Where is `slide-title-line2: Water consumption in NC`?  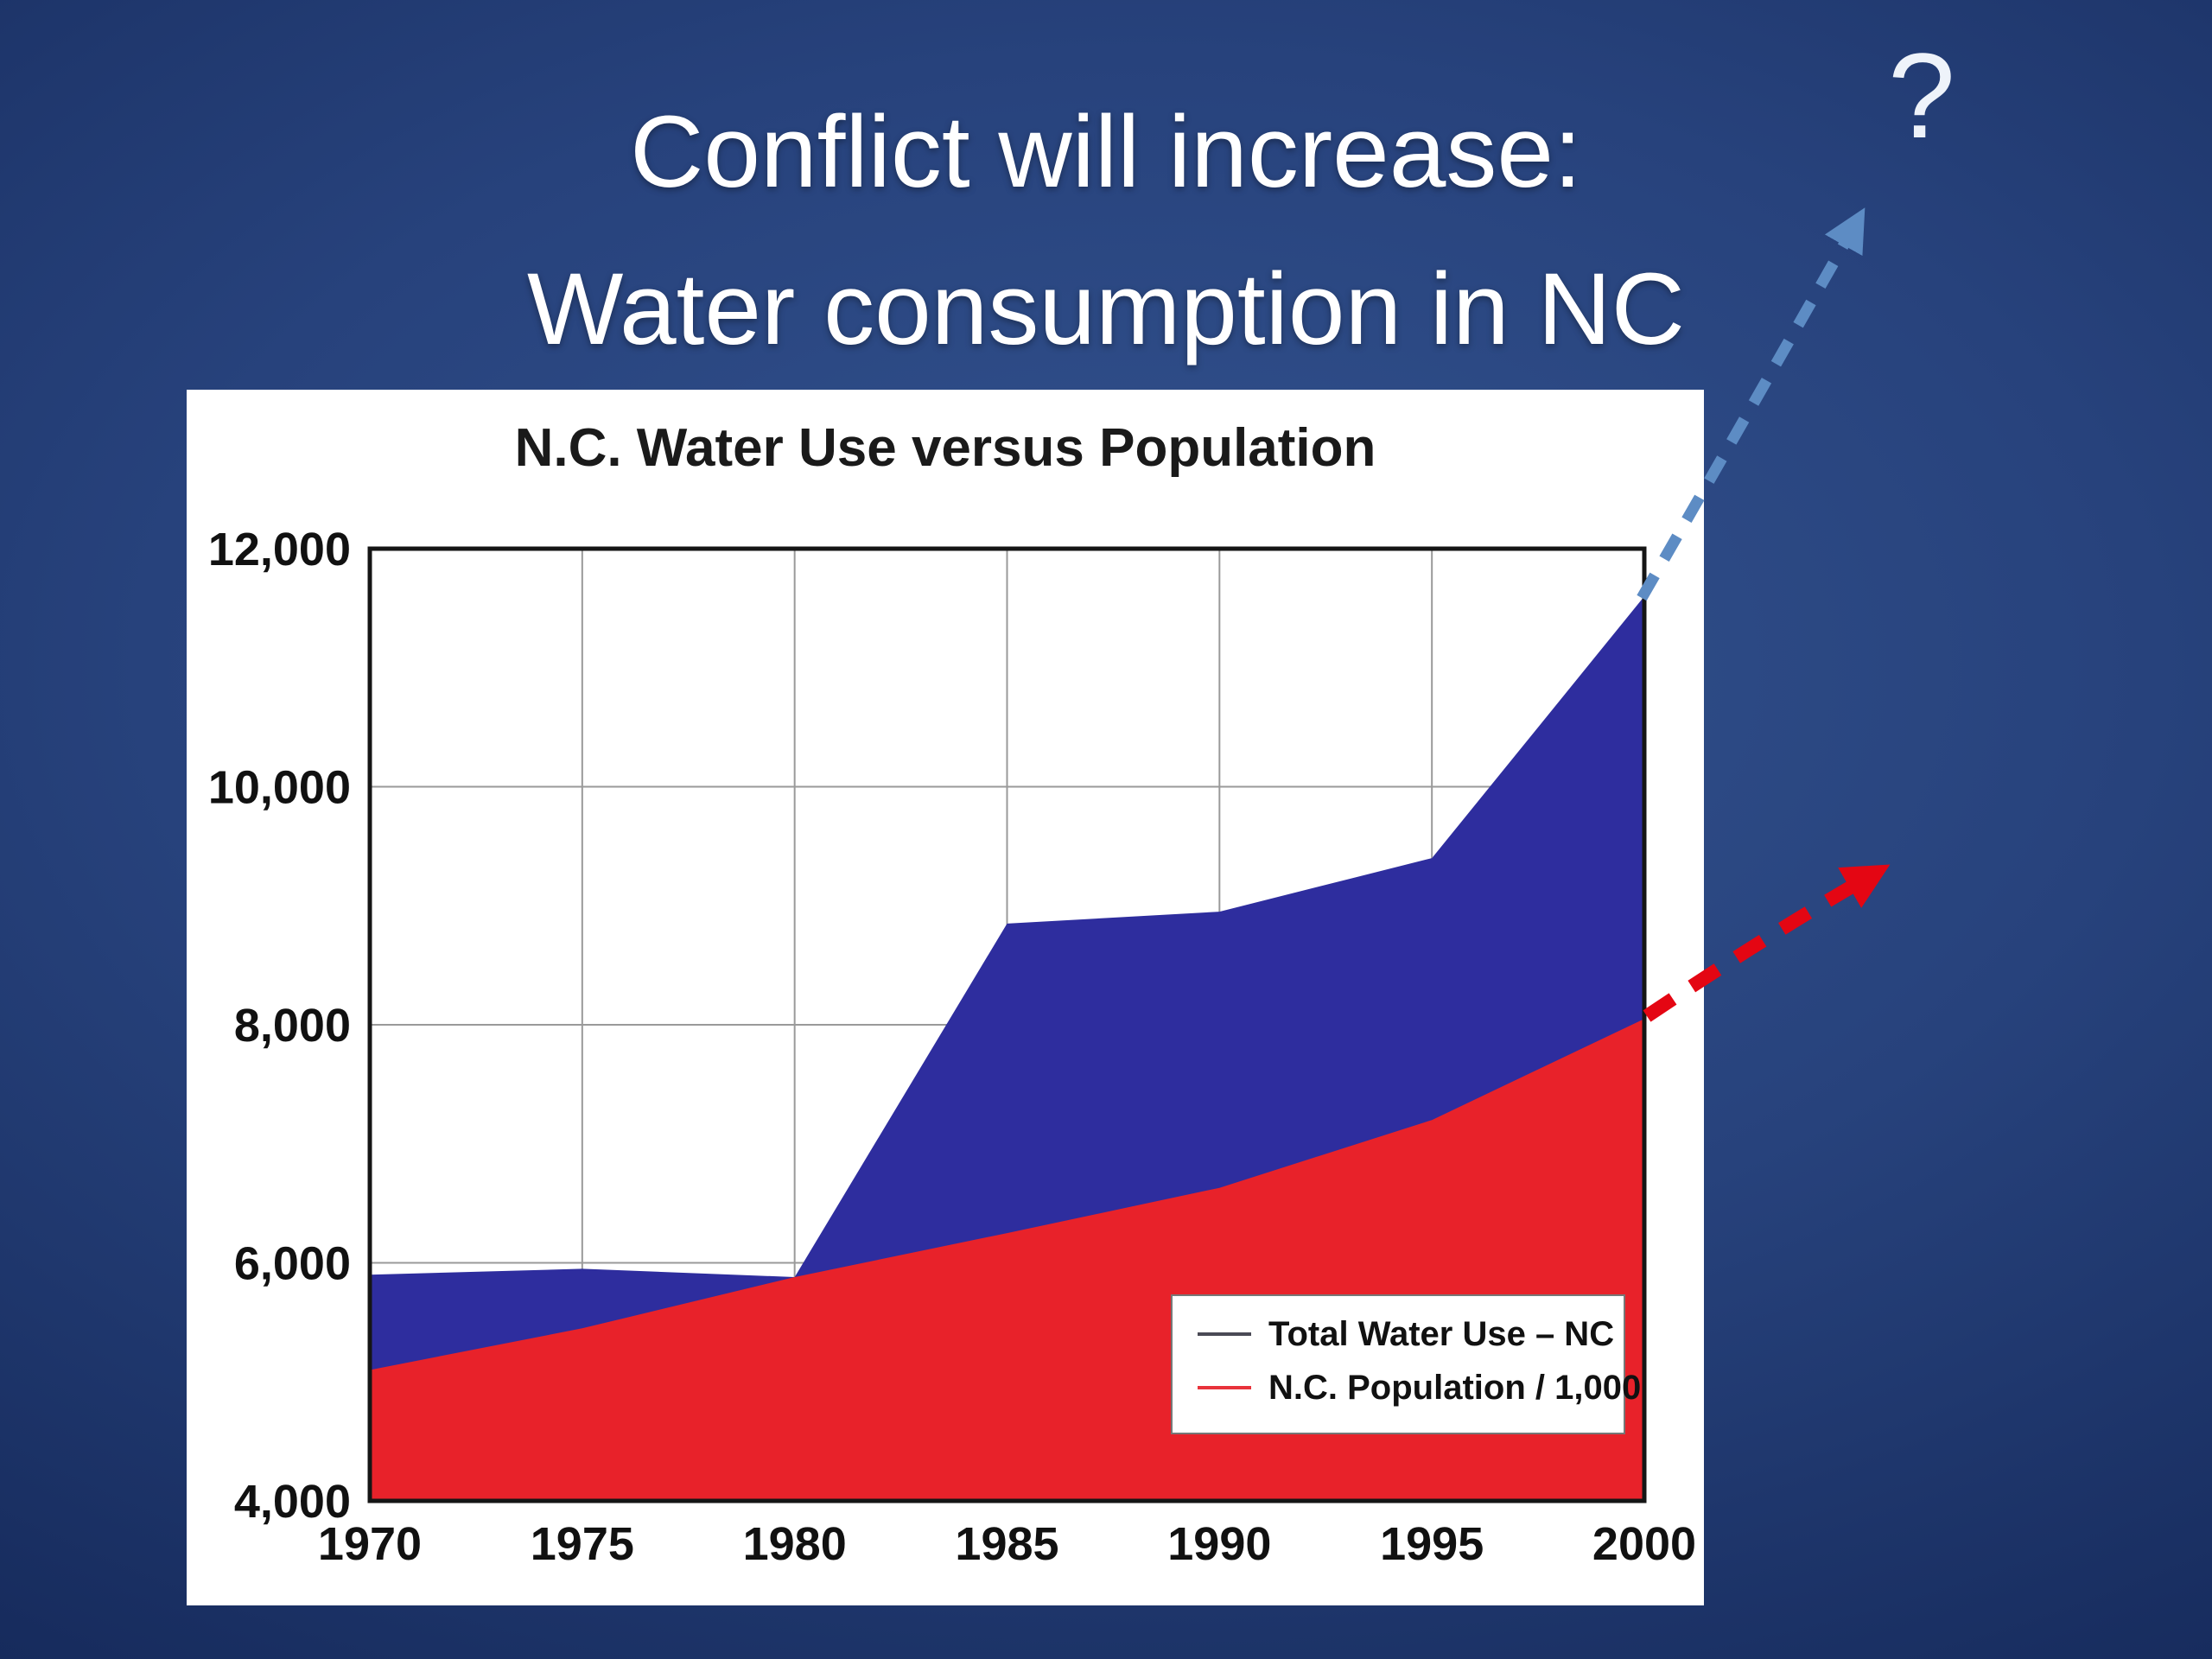 slide-title-line2: Water consumption in NC is located at coordinates (1105, 309).